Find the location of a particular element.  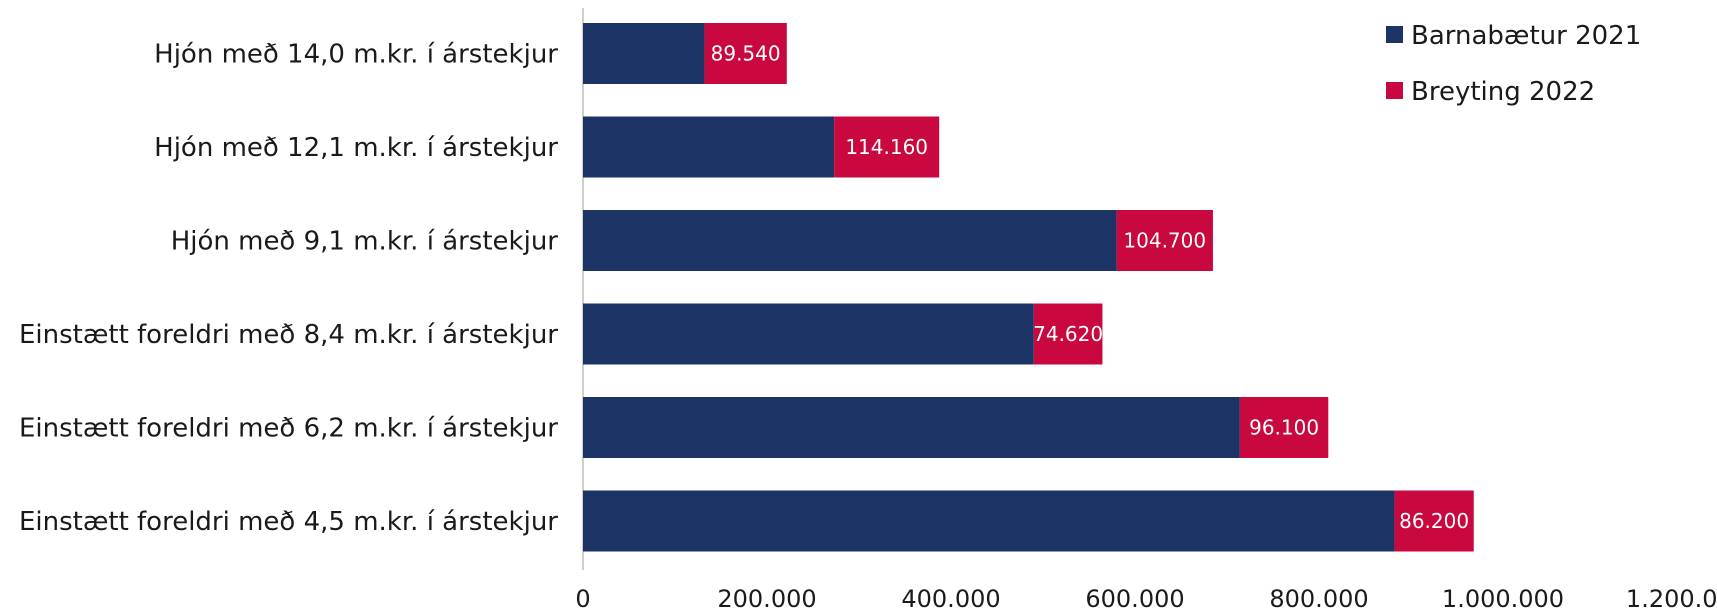

data-label: 104.700 is located at coordinates (1164, 241).